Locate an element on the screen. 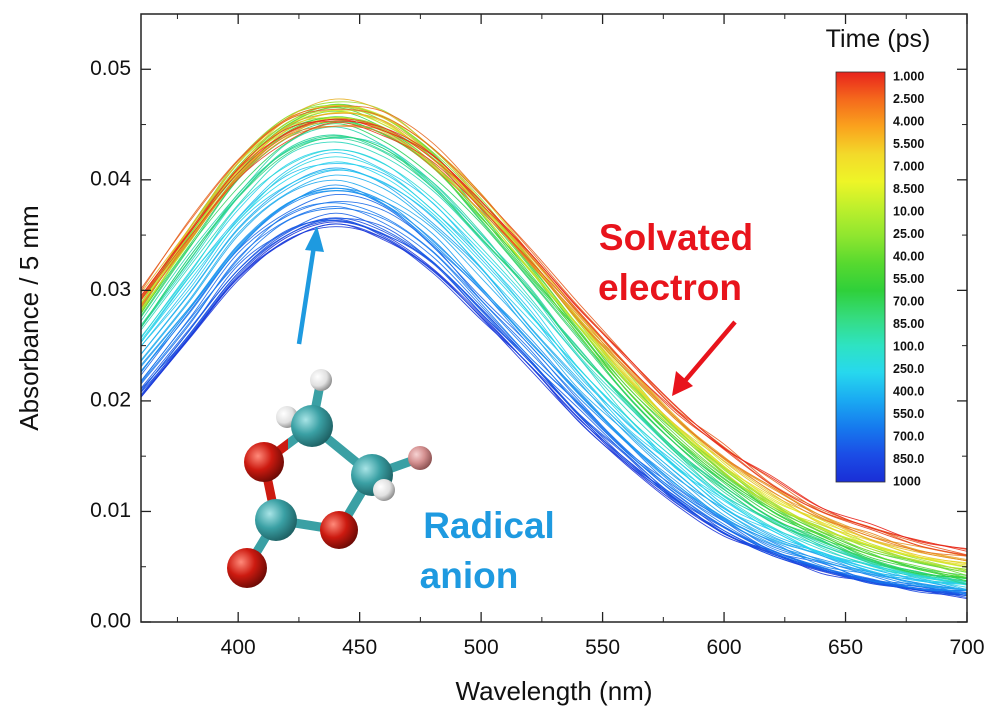 This screenshot has height=711, width=992. colorbar-tick-label: 1.000 is located at coordinates (908, 76).